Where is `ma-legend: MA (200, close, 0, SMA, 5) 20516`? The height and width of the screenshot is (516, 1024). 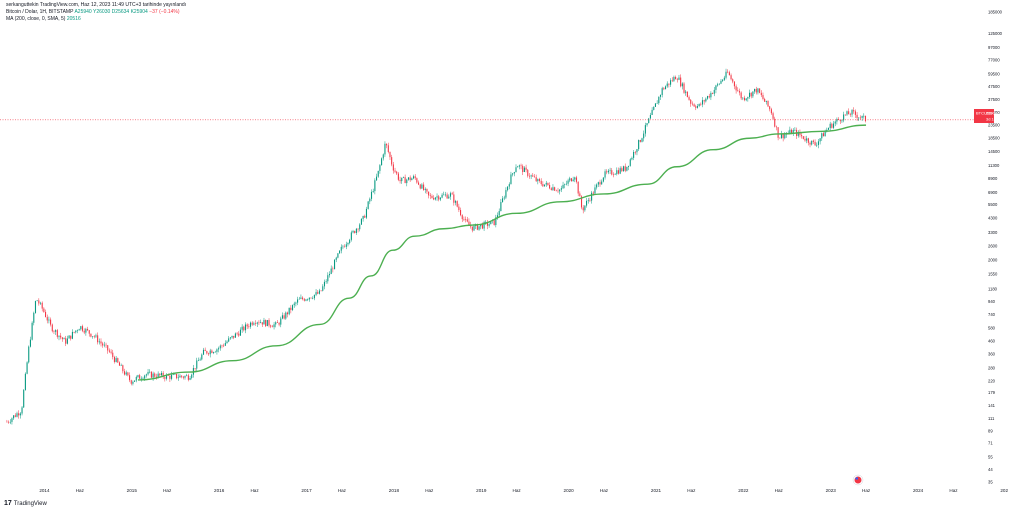 ma-legend: MA (200, close, 0, SMA, 5) 20516 is located at coordinates (96, 19).